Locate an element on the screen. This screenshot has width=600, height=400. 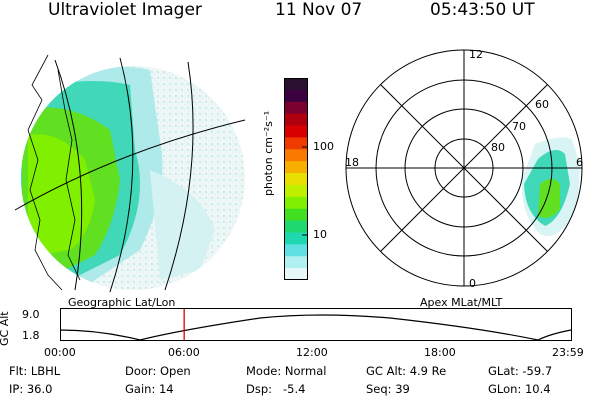
status-gcalt: GC Alt: 4.9 Re is located at coordinates (406, 371).